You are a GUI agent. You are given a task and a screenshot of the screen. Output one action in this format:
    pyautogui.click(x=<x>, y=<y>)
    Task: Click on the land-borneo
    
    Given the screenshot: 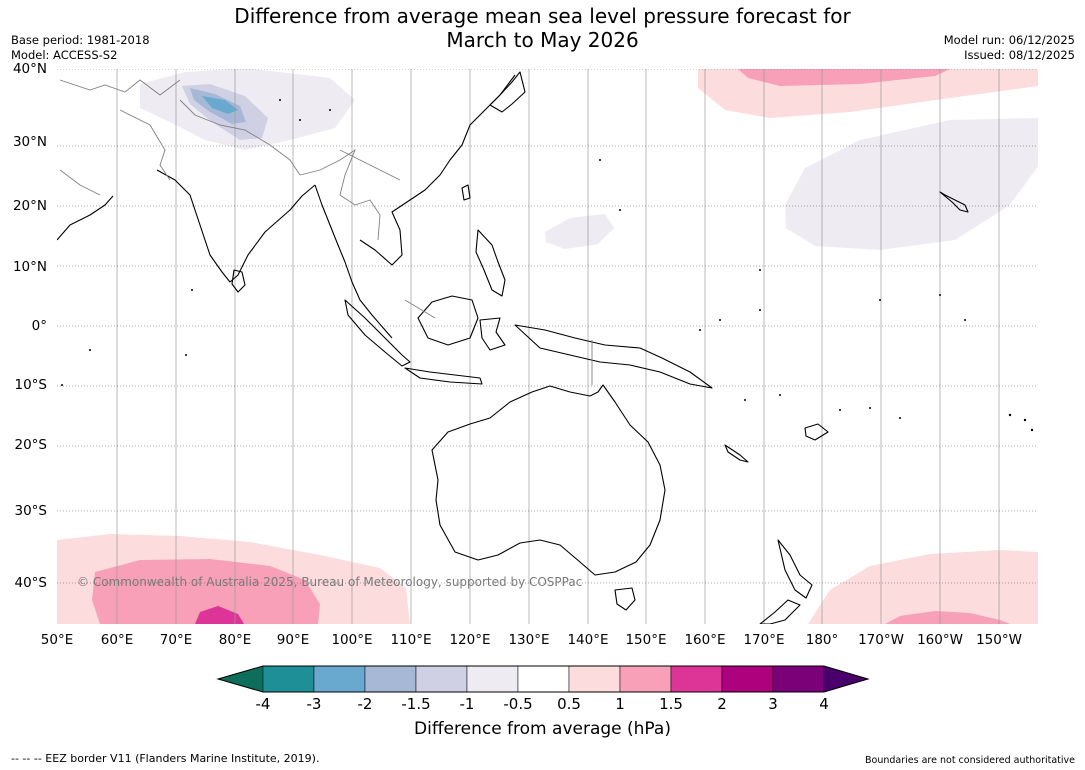 What is the action you would take?
    pyautogui.click(x=448, y=320)
    